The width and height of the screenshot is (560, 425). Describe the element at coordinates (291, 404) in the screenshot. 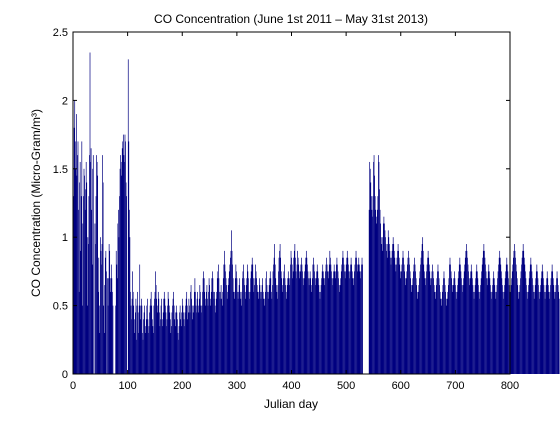

I see `x-axis-title: Julian day` at that location.